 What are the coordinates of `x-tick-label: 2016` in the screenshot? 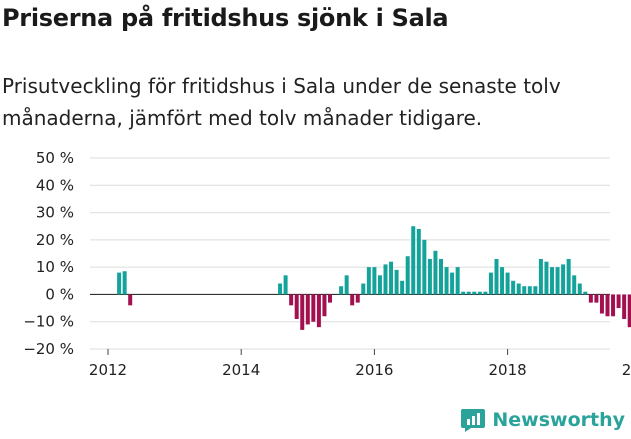 It's located at (374, 370).